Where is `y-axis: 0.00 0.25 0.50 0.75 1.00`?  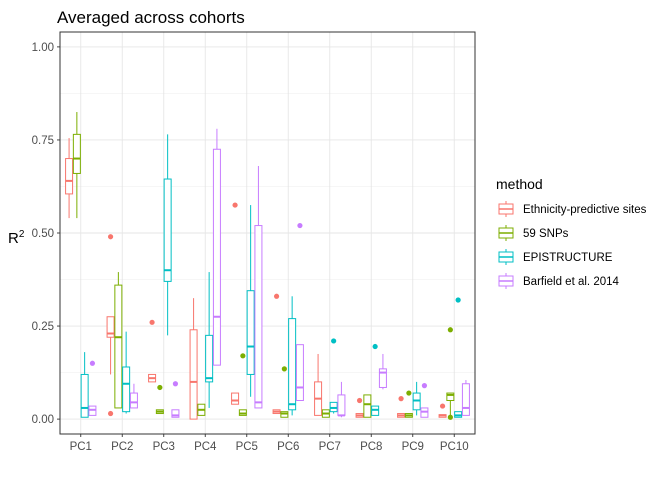 y-axis: 0.00 0.25 0.50 0.75 1.00 is located at coordinates (46, 234).